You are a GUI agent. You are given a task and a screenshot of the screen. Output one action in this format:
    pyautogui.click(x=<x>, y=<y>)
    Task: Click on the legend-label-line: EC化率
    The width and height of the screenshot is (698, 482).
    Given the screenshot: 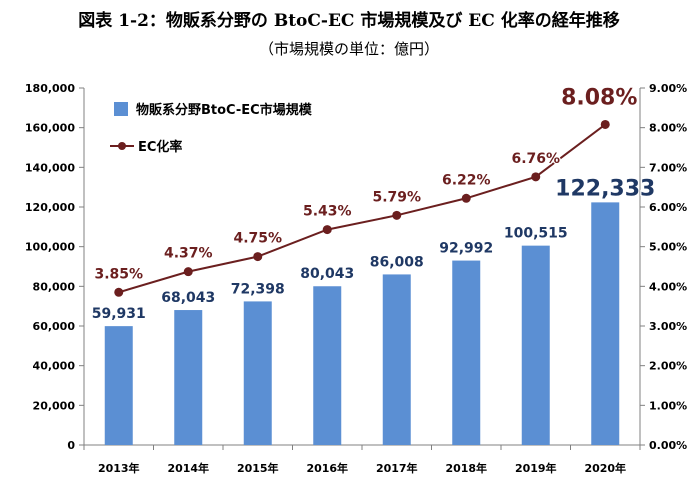 What is the action you would take?
    pyautogui.click(x=160, y=147)
    